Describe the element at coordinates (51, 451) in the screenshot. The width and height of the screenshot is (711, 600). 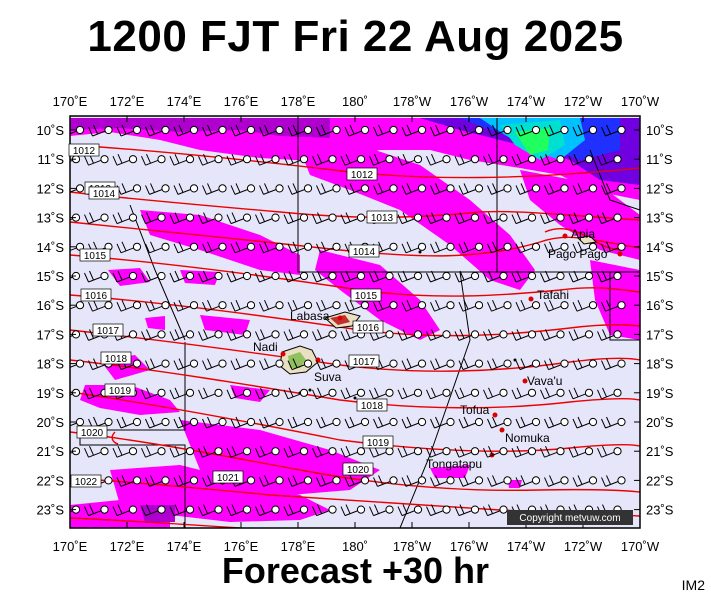
I see `lat-label-left: 21˚S` at that location.